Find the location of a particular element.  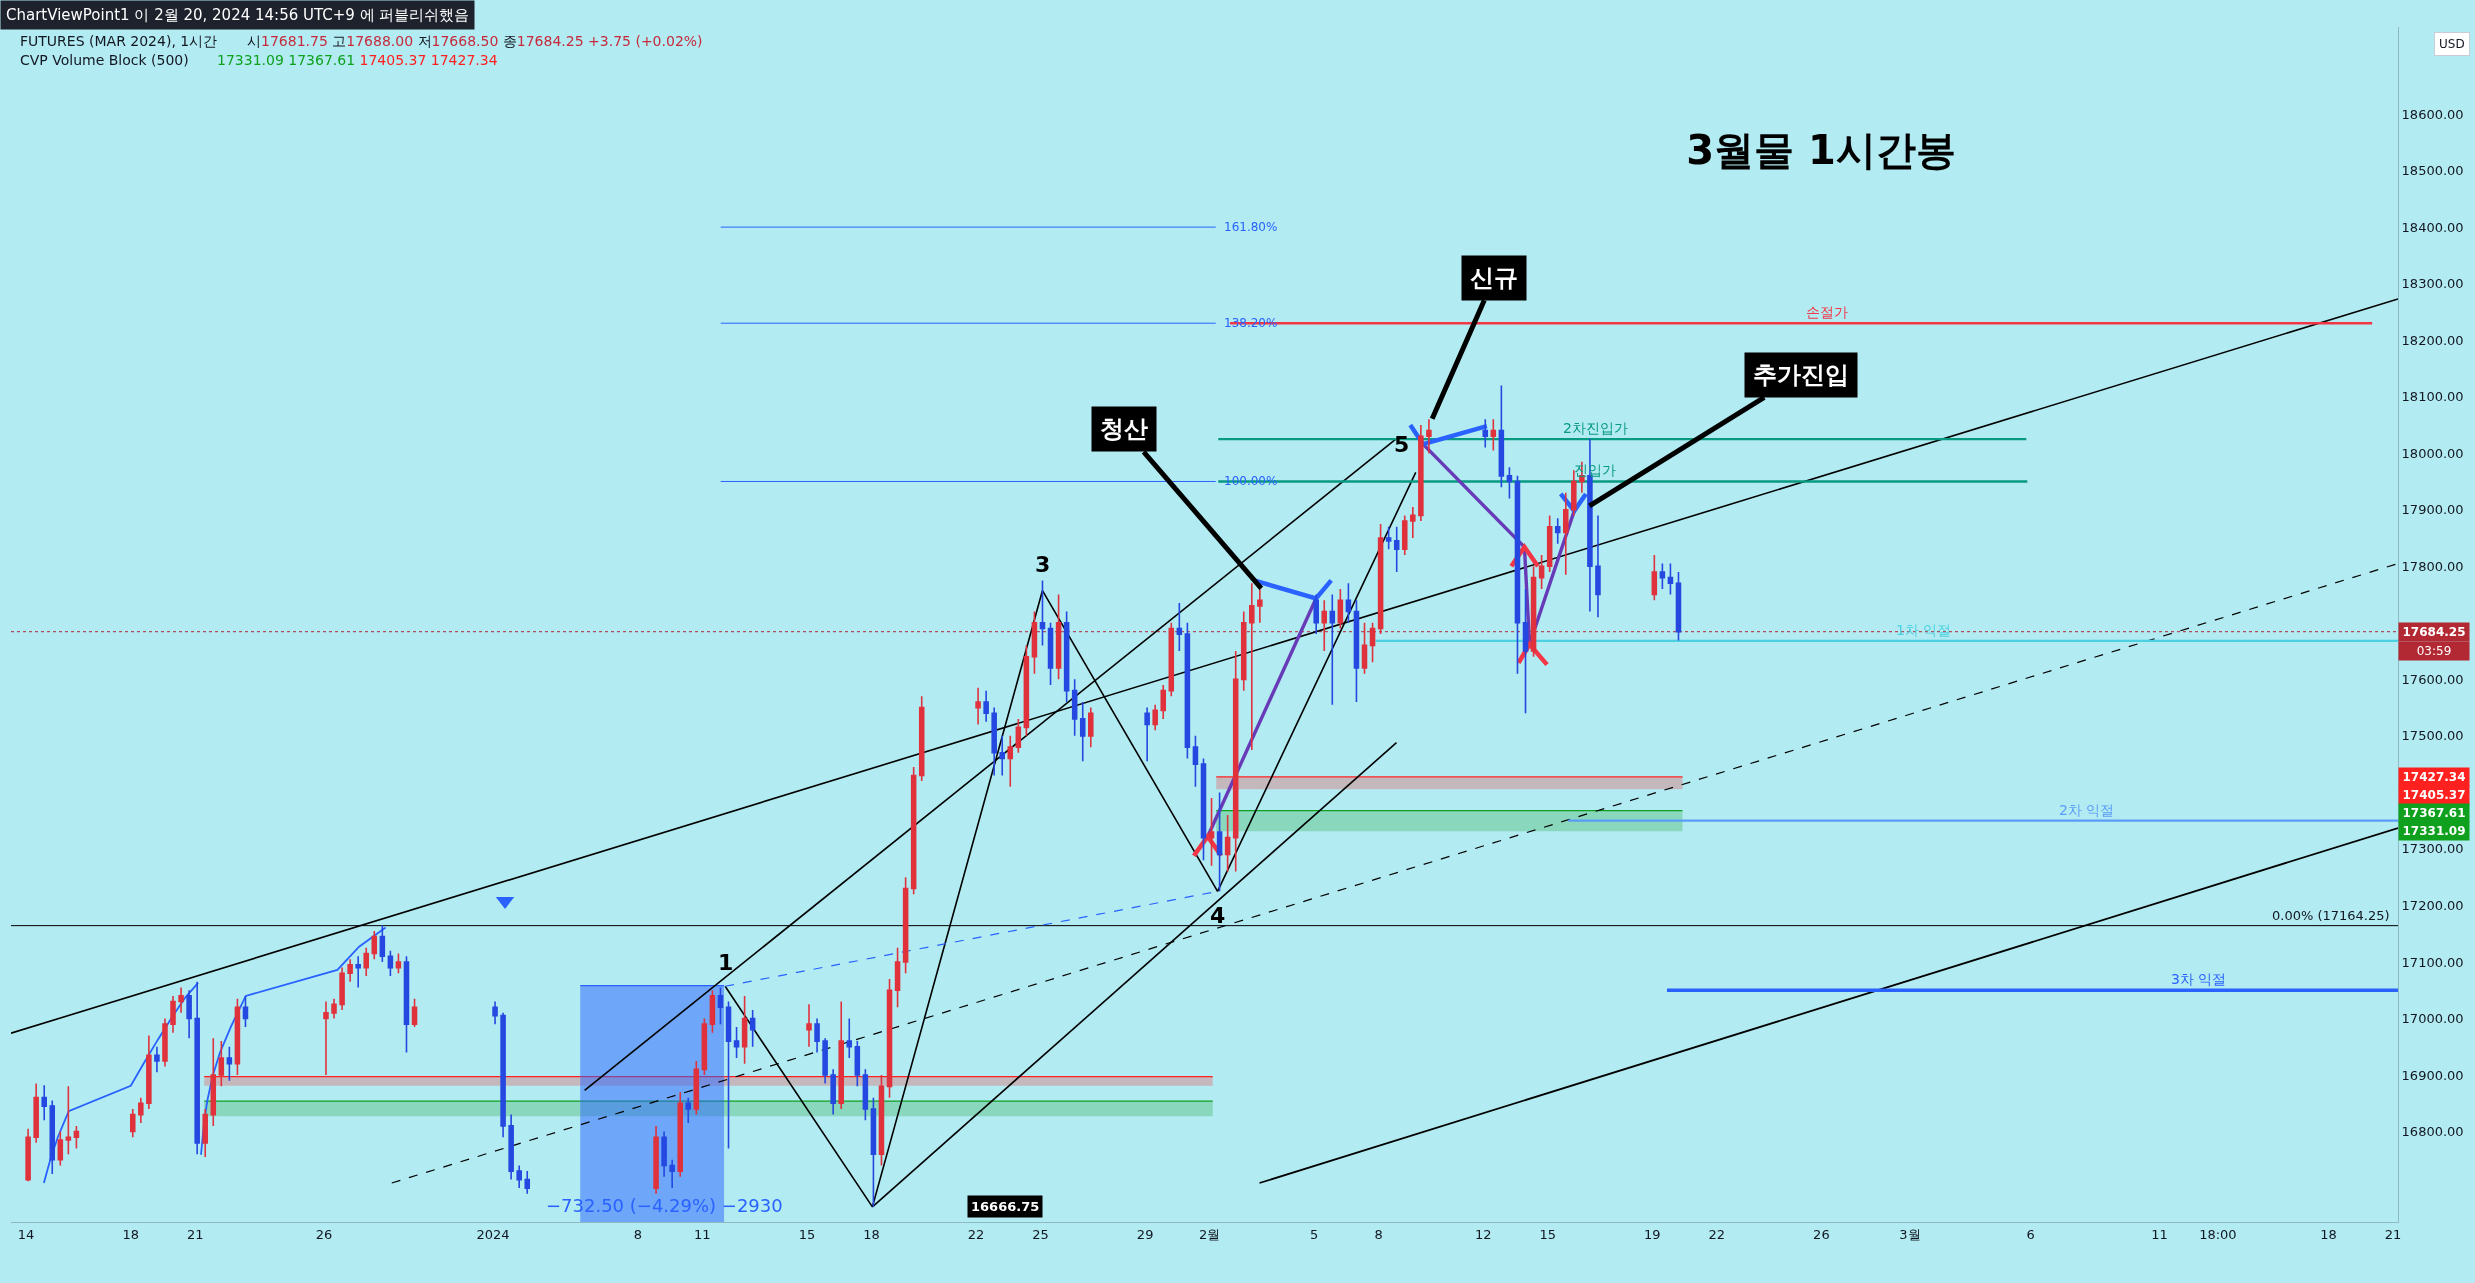

x-tick-label: 2024 is located at coordinates (493, 1234).